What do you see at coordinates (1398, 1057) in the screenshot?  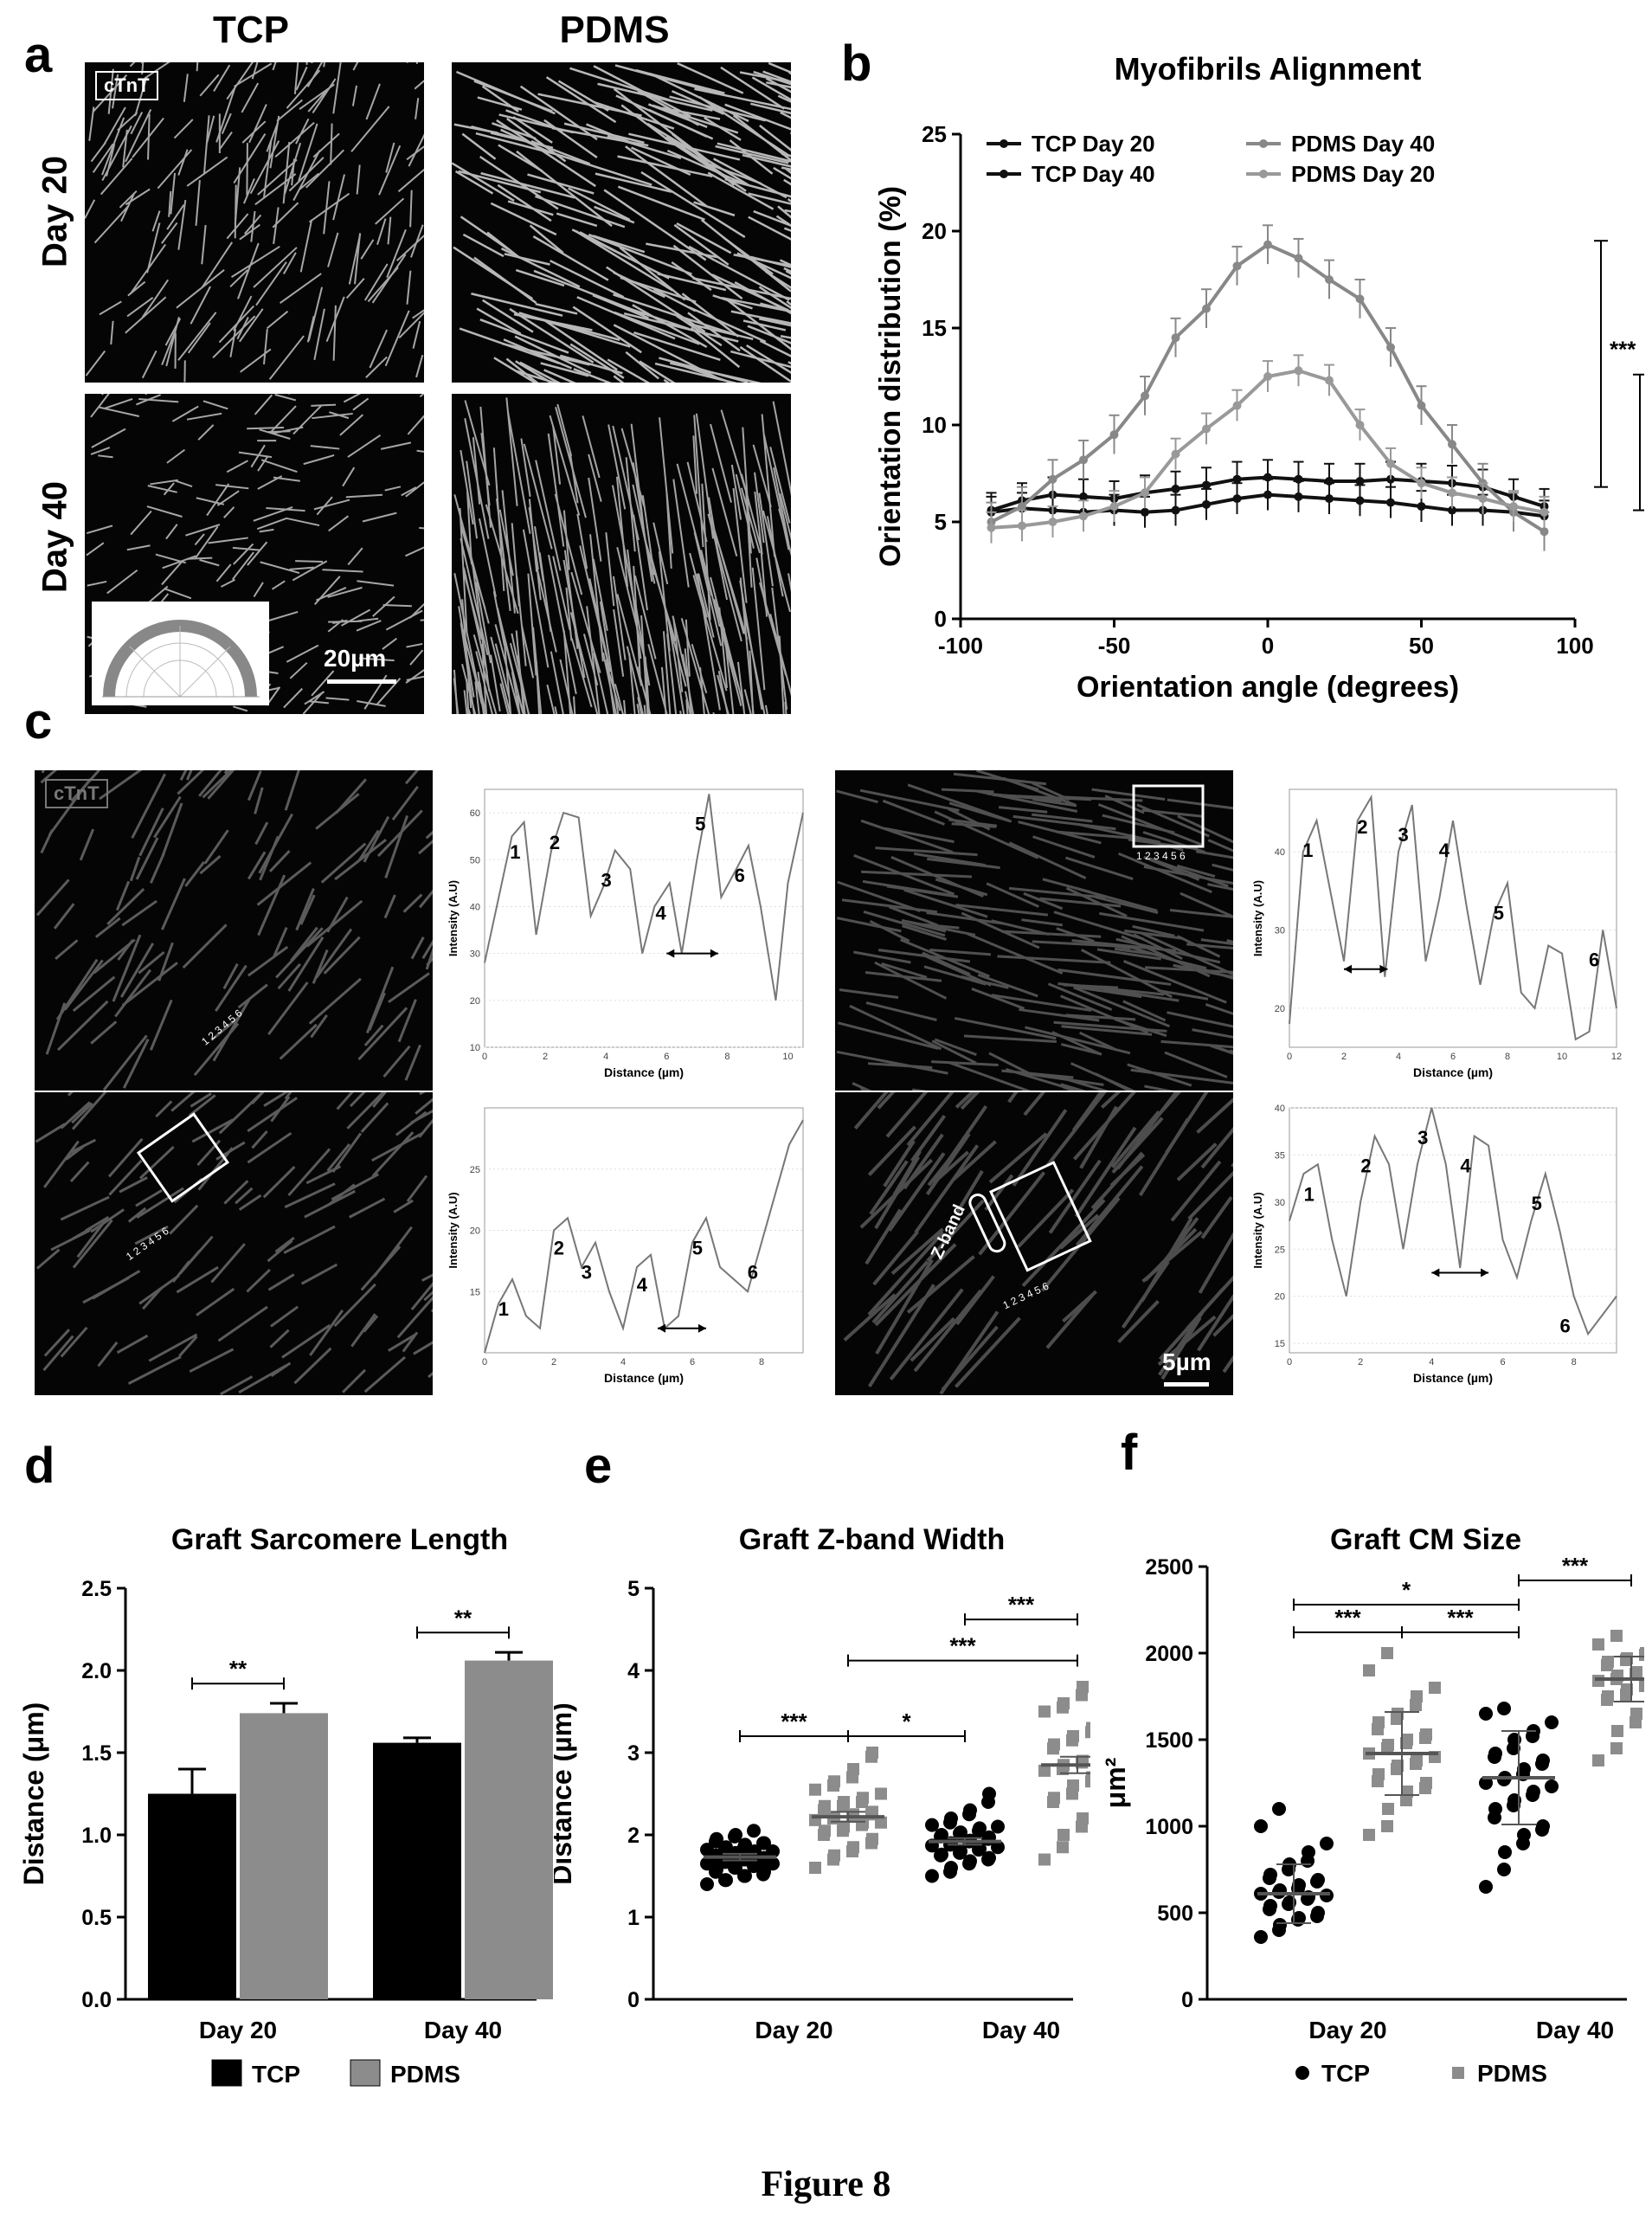 I see `x-tick-label: 4` at bounding box center [1398, 1057].